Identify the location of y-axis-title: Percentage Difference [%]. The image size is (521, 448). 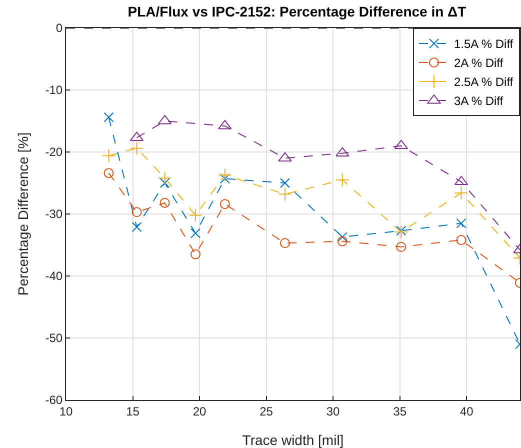
(23, 214).